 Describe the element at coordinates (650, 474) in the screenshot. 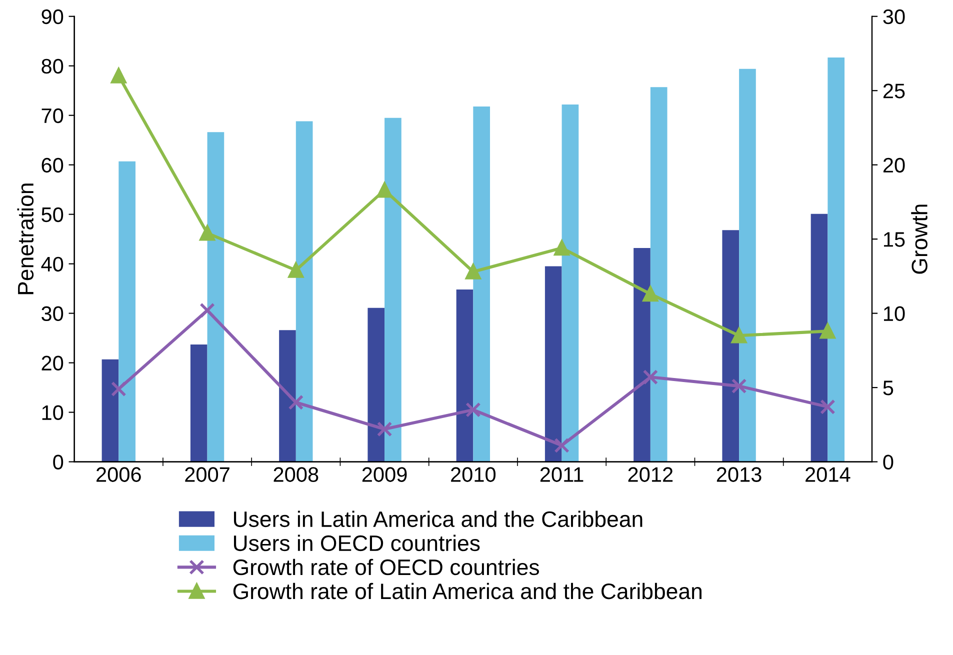

I see `x-tick-label: 2012` at that location.